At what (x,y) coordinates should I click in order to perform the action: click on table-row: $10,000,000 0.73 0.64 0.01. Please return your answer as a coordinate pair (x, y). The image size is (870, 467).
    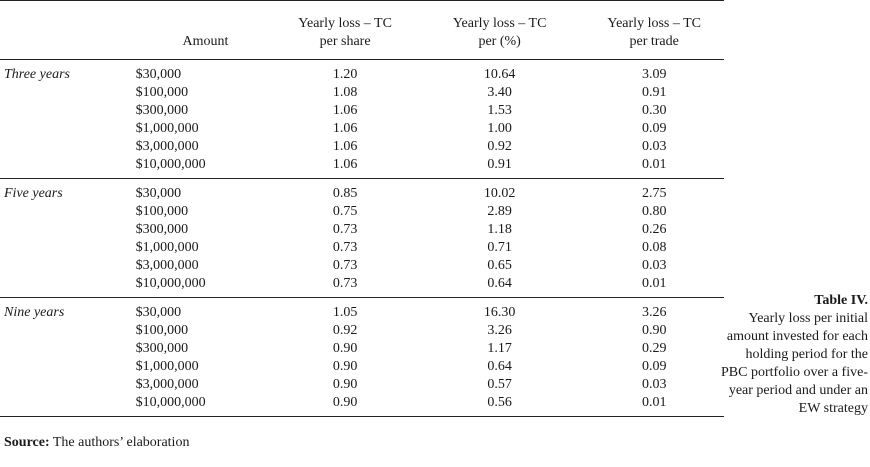
    Looking at the image, I should click on (362, 286).